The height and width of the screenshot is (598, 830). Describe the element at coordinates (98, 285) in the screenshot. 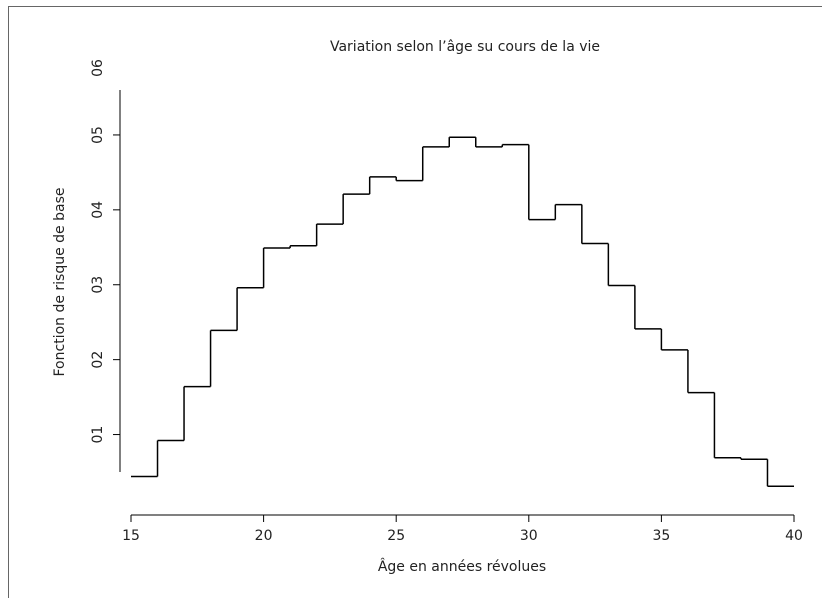

I see `y-tick-label: 03` at that location.